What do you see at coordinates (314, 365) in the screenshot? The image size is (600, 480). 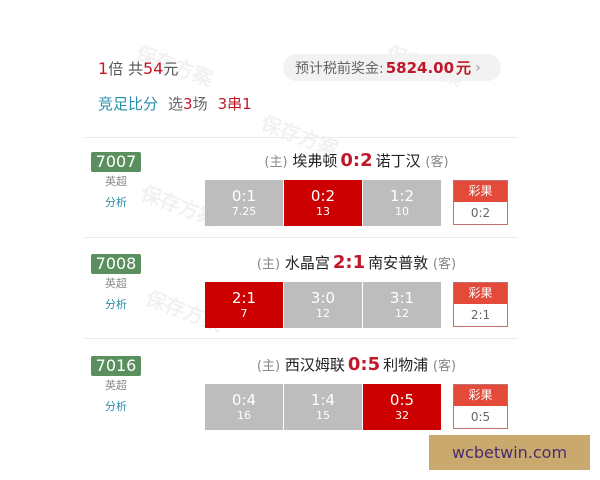 I see `home-team: 西汉姆联` at bounding box center [314, 365].